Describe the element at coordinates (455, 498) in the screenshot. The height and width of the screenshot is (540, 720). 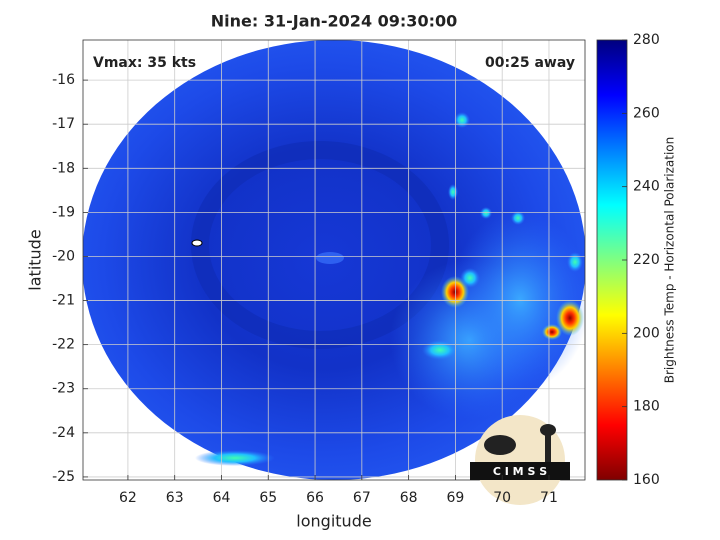
I see `x-tick-label: 69` at that location.